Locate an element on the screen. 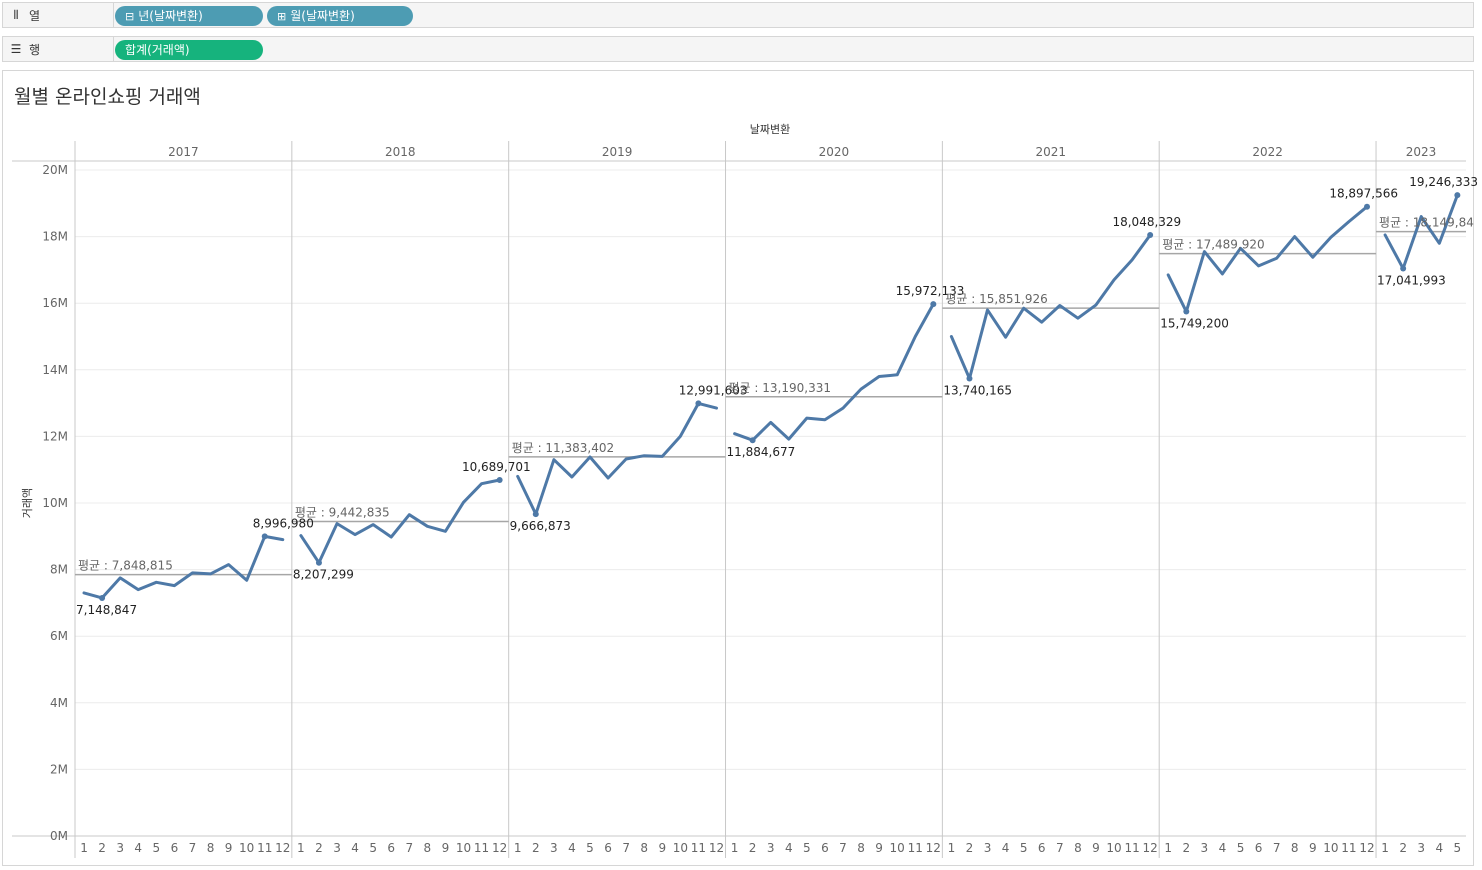 Image resolution: width=1482 pixels, height=870 pixels. rows-shelf-title: 행 is located at coordinates (35, 49).